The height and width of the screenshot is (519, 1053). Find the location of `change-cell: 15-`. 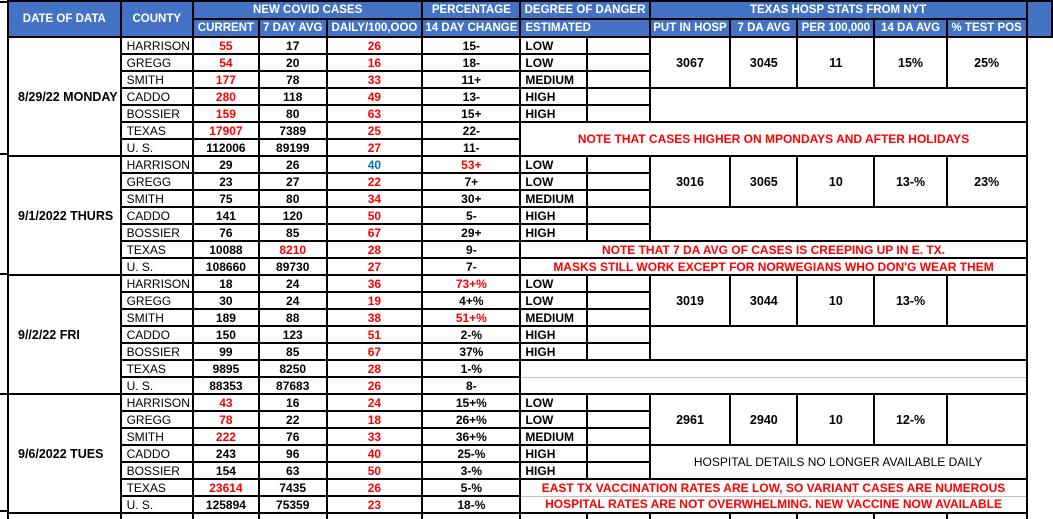

change-cell: 15- is located at coordinates (471, 45).